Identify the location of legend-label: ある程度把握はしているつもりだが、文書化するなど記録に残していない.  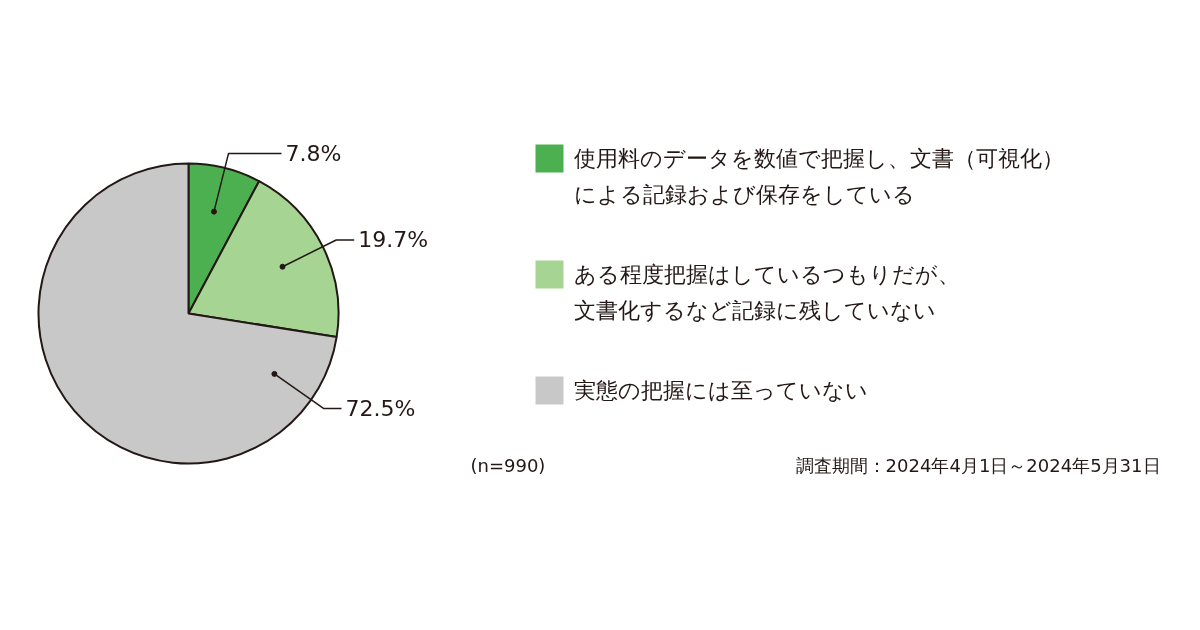
(766, 292).